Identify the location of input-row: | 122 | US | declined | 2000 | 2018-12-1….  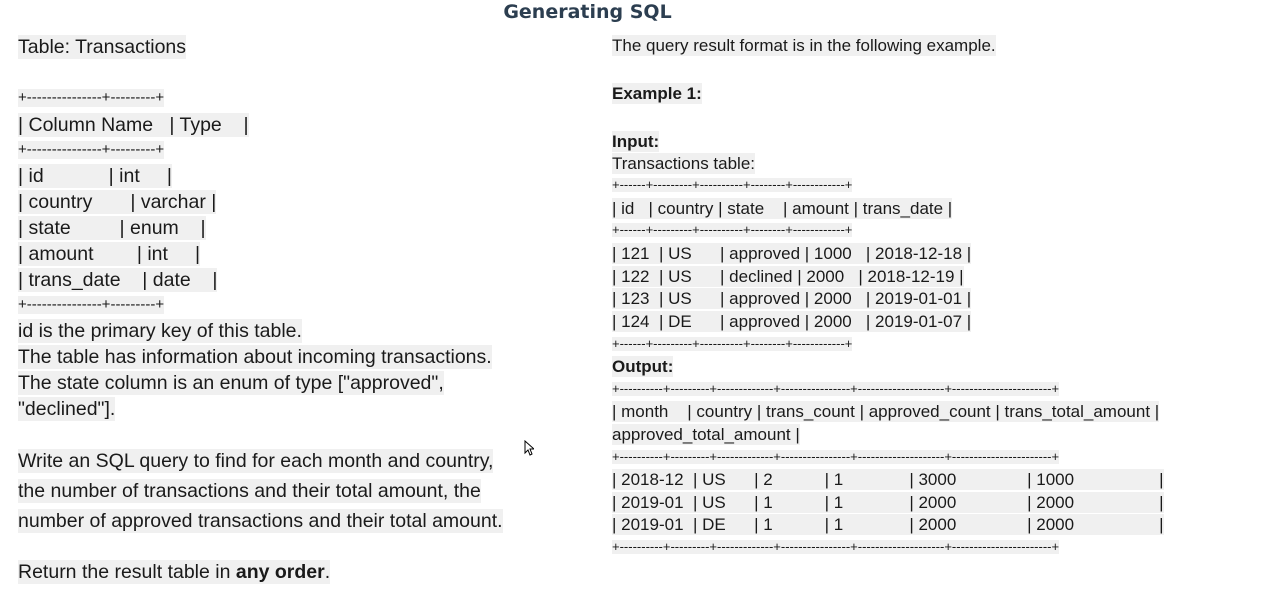
(788, 276).